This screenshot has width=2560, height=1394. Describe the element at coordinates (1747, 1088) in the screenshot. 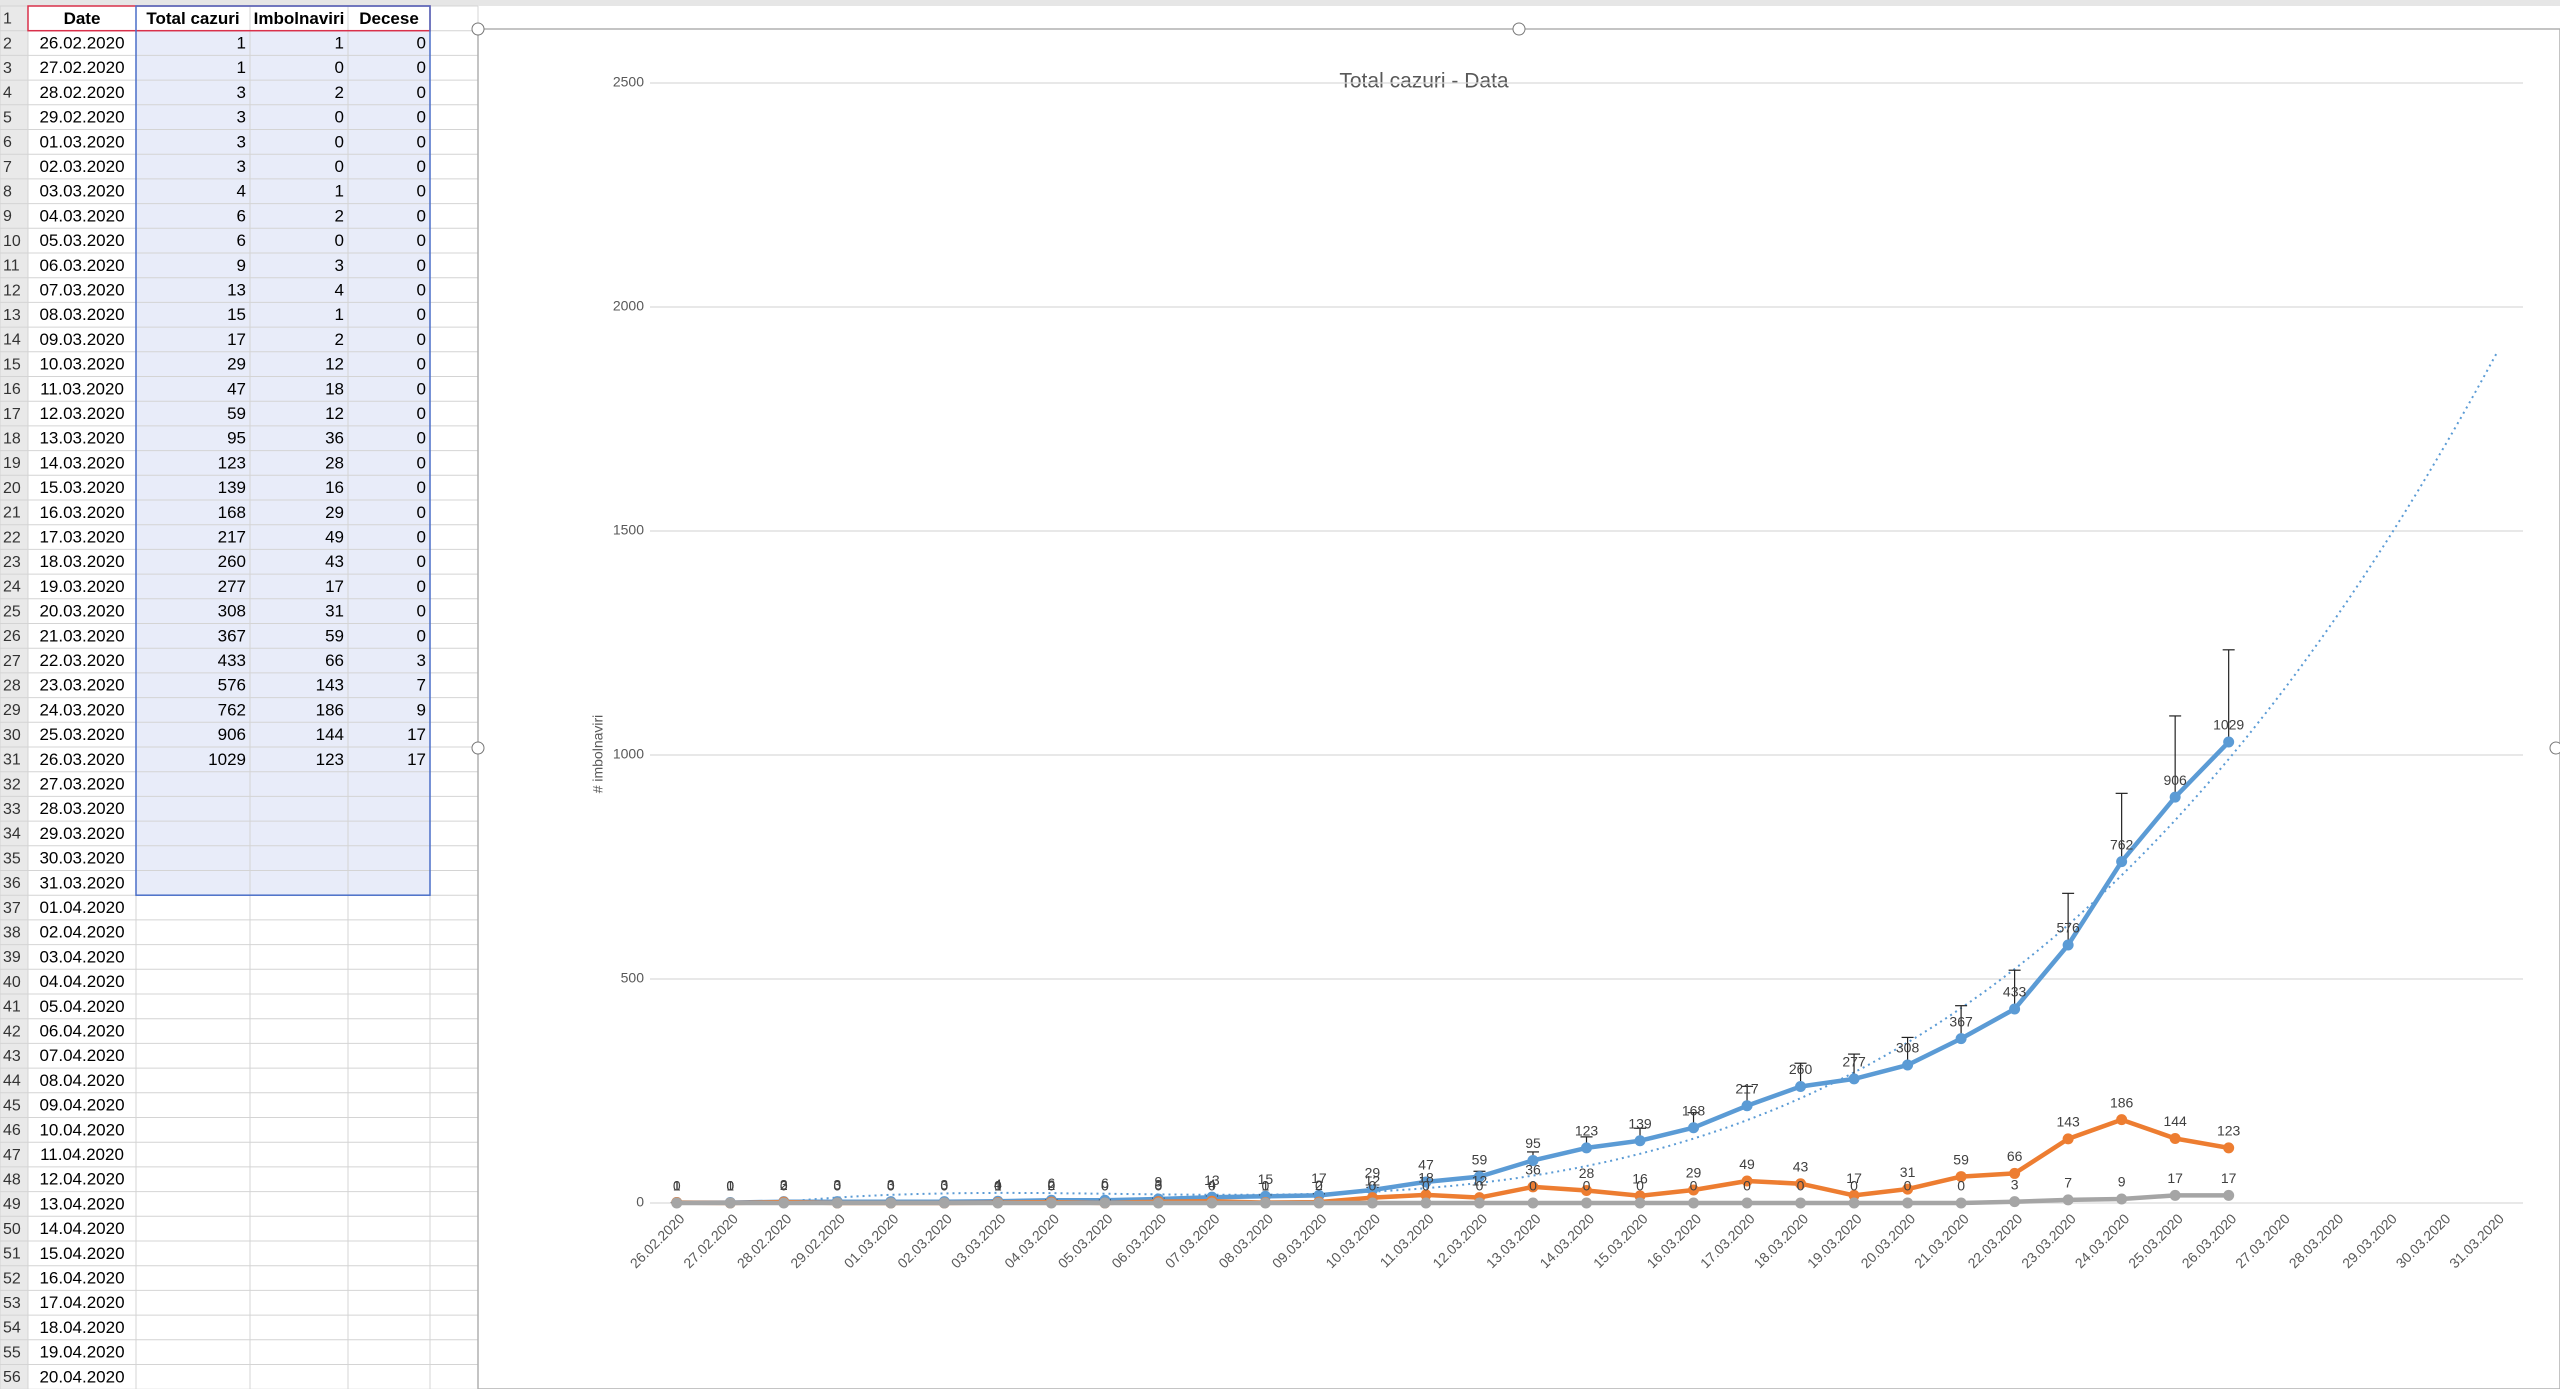

I see `data-label: 217` at that location.